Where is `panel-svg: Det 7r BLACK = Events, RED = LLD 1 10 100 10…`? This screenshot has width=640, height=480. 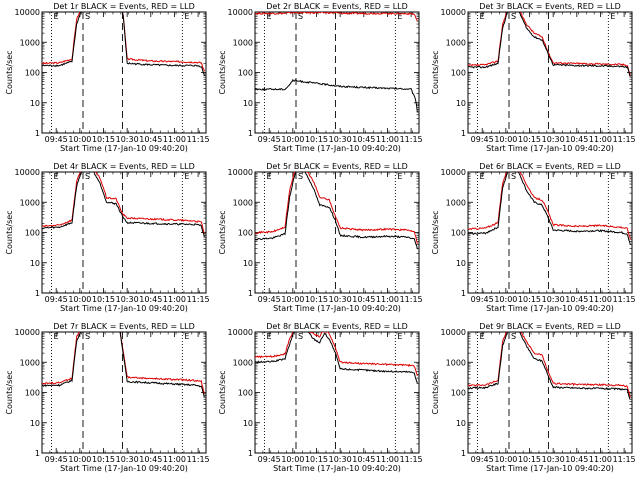
panel-svg: Det 7r BLACK = Events, RED = LLD 1 10 100 10… is located at coordinates (107, 397).